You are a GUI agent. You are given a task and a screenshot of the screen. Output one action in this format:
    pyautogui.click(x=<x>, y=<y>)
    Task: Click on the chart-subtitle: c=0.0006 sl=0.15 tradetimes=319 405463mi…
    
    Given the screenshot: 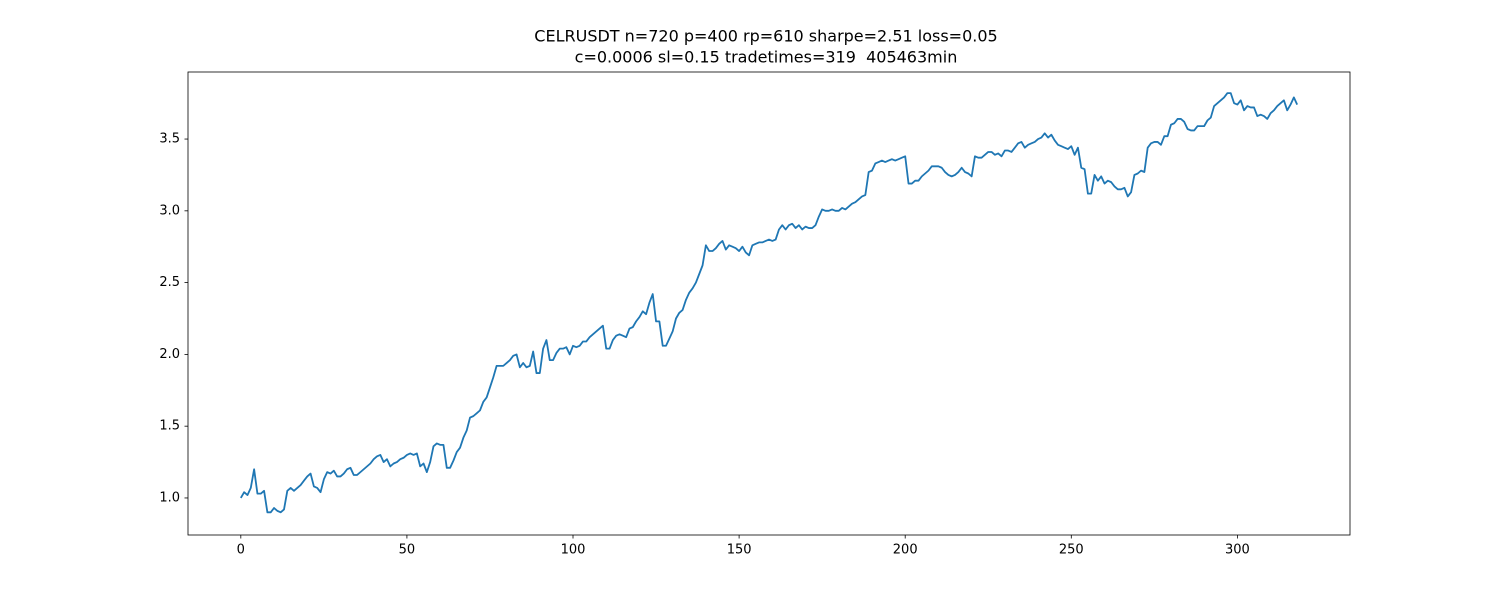 What is the action you would take?
    pyautogui.click(x=766, y=57)
    